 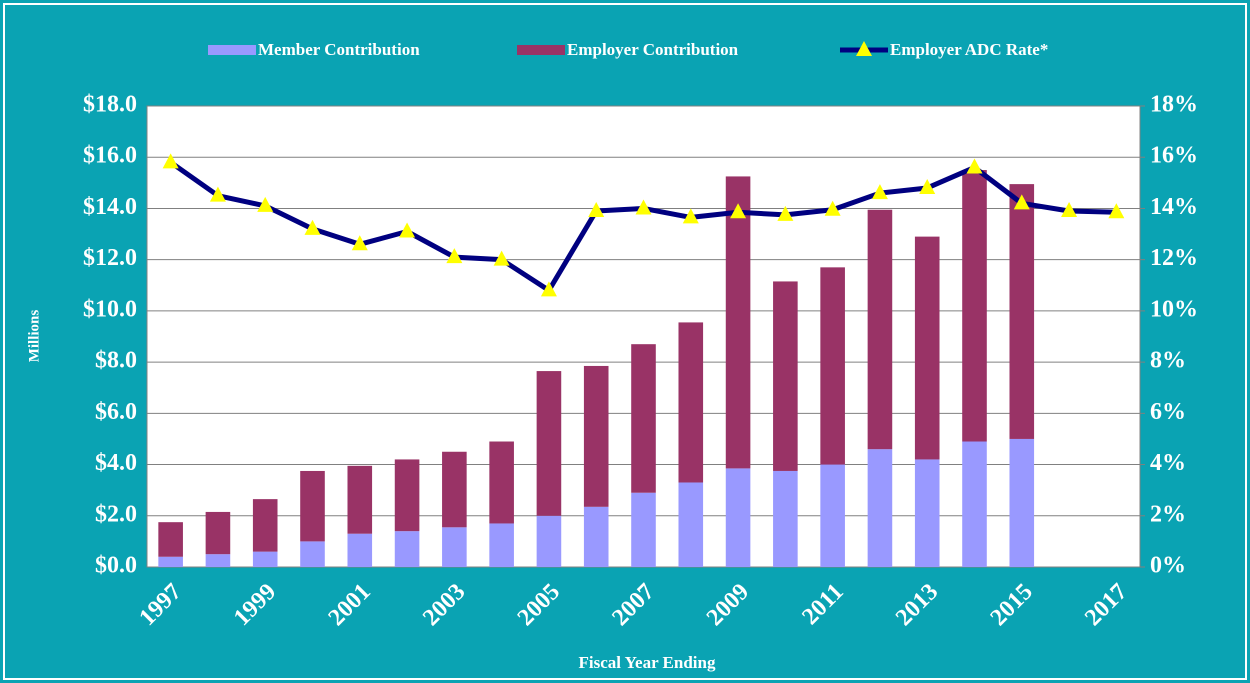 What do you see at coordinates (110, 105) in the screenshot?
I see `y-tick-label: $18.0` at bounding box center [110, 105].